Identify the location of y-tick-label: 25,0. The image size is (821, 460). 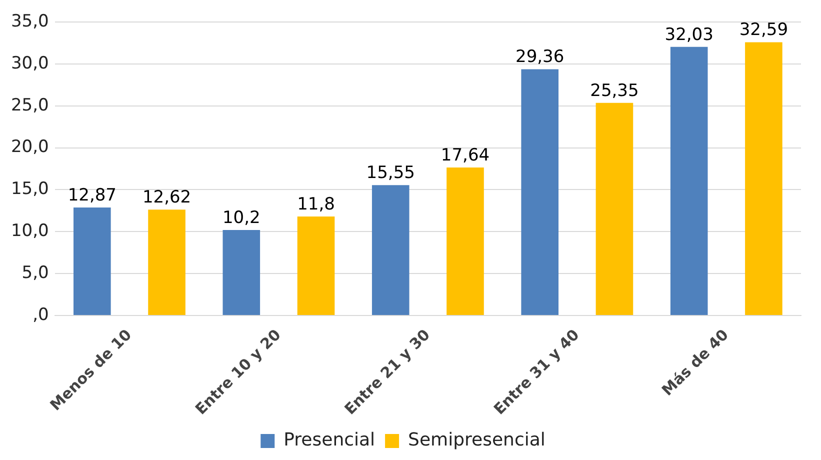
(29, 105).